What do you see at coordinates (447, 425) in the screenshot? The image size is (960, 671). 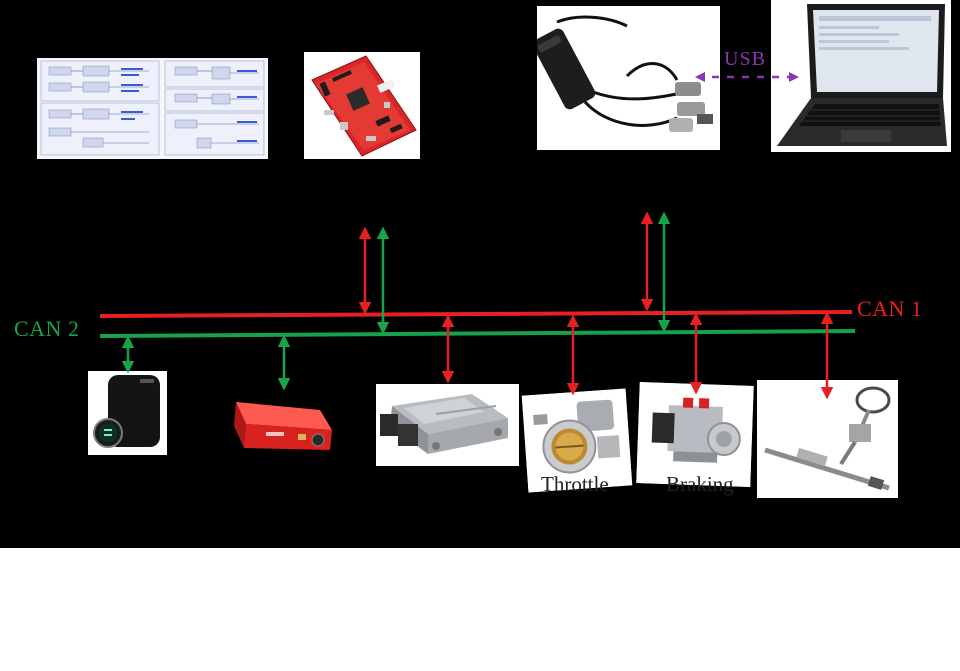 I see `ecu-photo` at bounding box center [447, 425].